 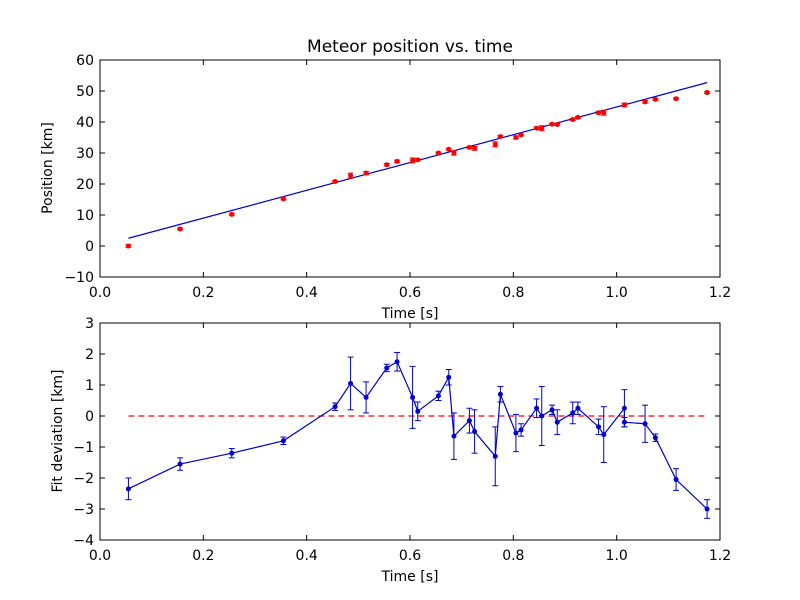 What do you see at coordinates (83, 510) in the screenshot?
I see `y-tick-label: −3` at bounding box center [83, 510].